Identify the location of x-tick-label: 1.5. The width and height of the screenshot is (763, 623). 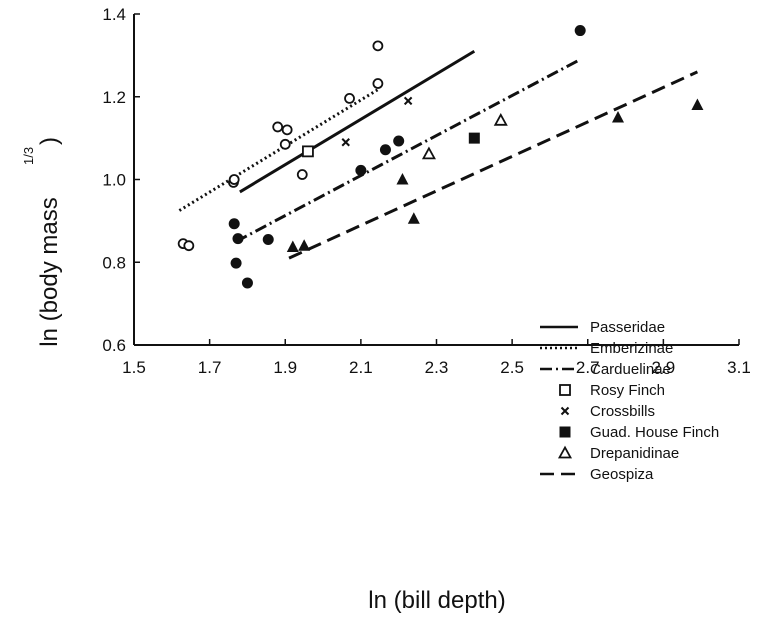
(134, 367).